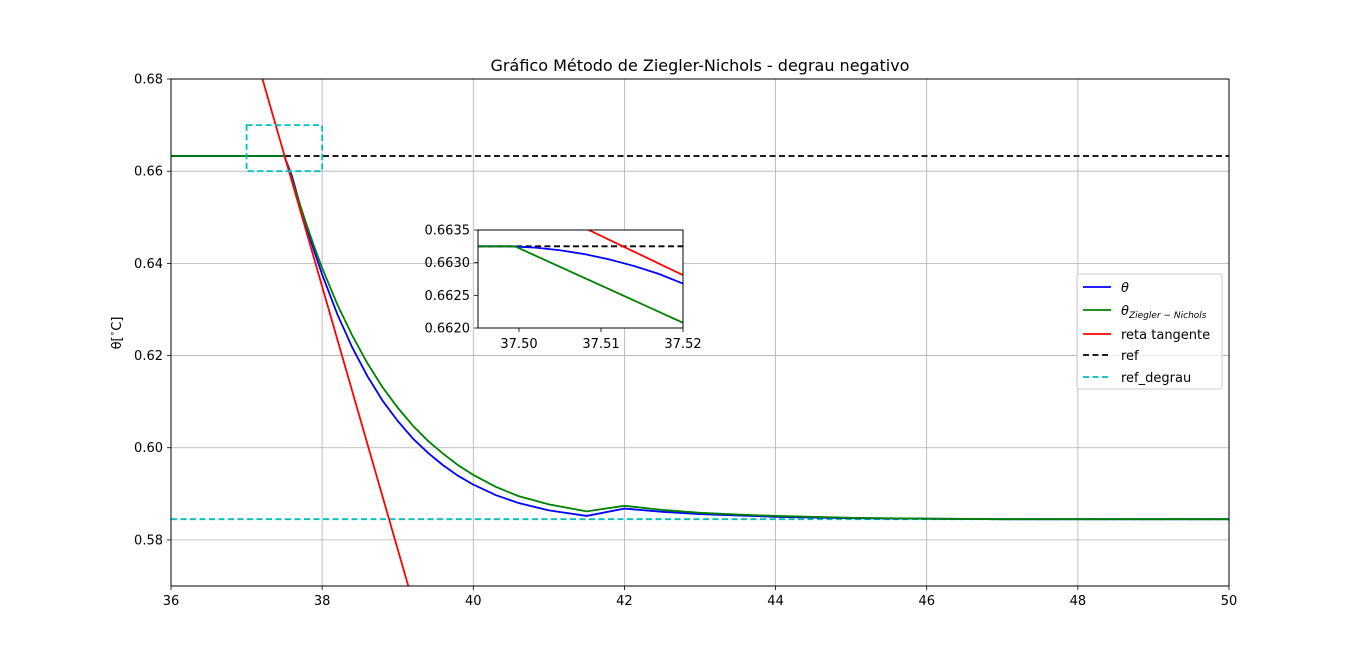 This screenshot has width=1366, height=657. Describe the element at coordinates (148, 80) in the screenshot. I see `y-tick-label: 0.68` at that location.